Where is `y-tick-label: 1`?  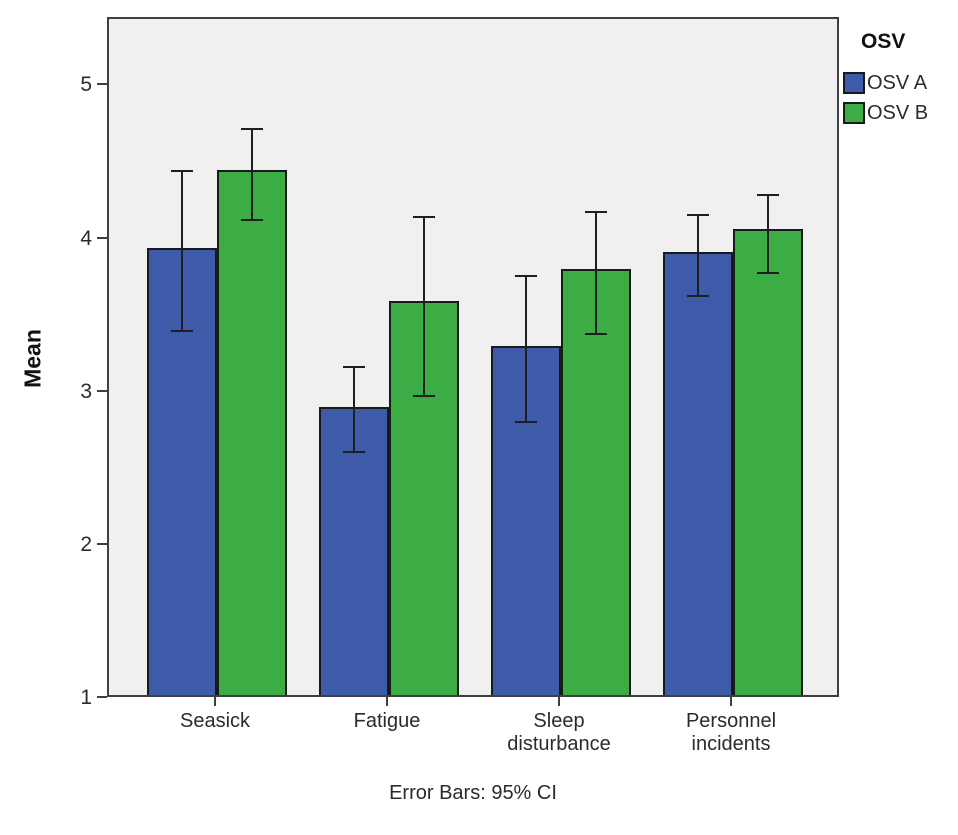
y-tick-label: 1 is located at coordinates (86, 697).